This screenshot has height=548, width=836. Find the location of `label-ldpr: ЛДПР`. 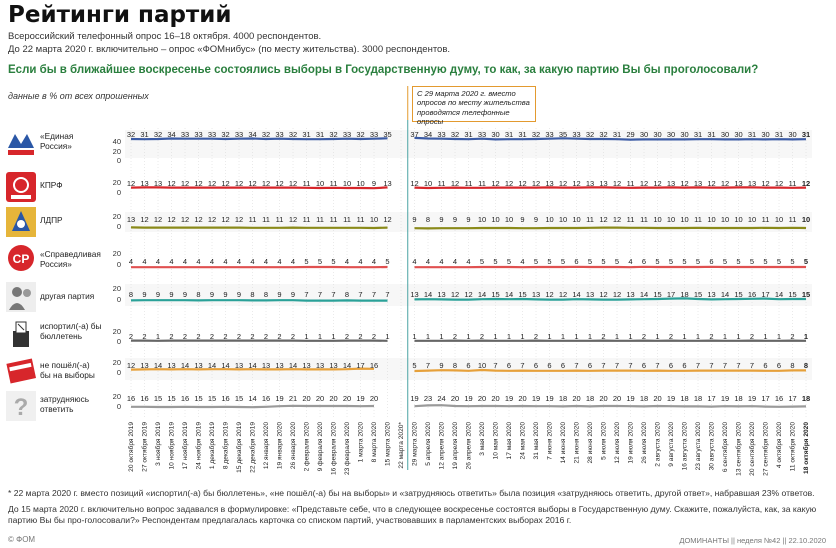

label-ldpr: ЛДПР is located at coordinates (51, 220).